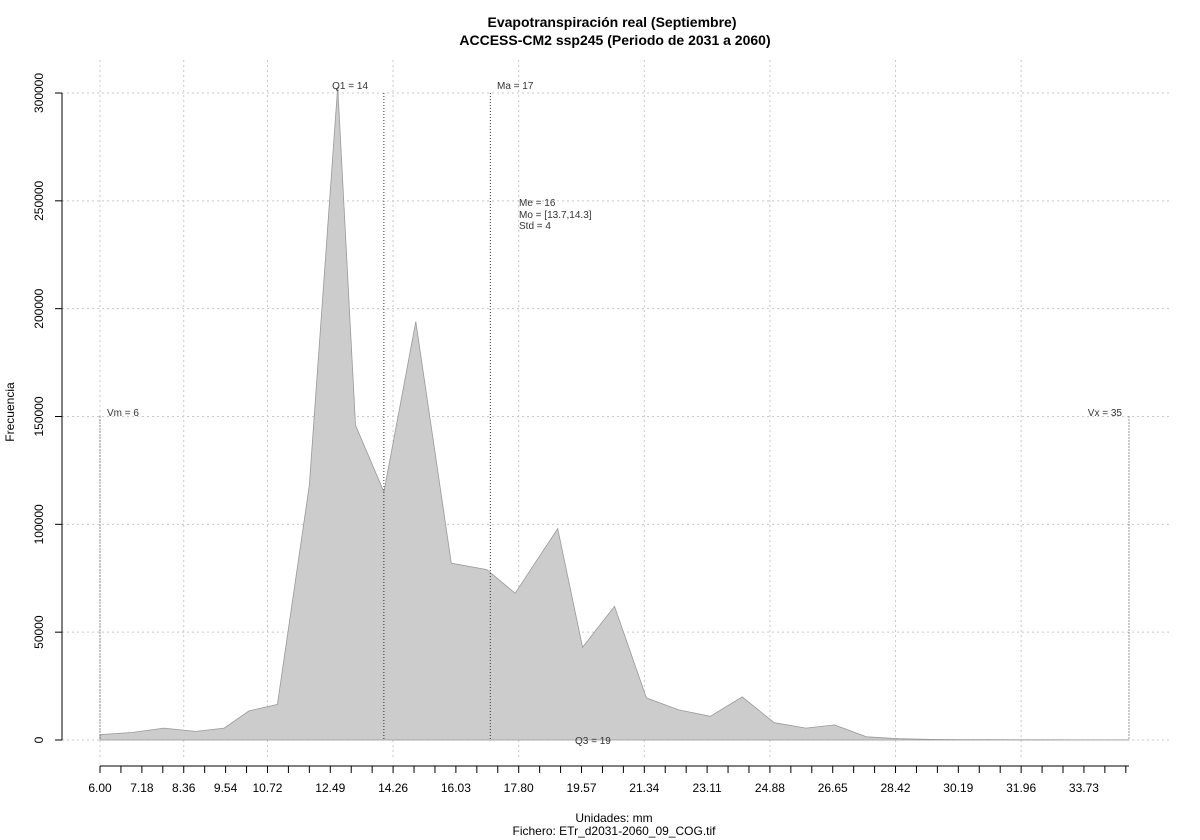 Image resolution: width=1200 pixels, height=840 pixels. Describe the element at coordinates (593, 741) in the screenshot. I see `q3-annotation: Q3 = 19` at that location.